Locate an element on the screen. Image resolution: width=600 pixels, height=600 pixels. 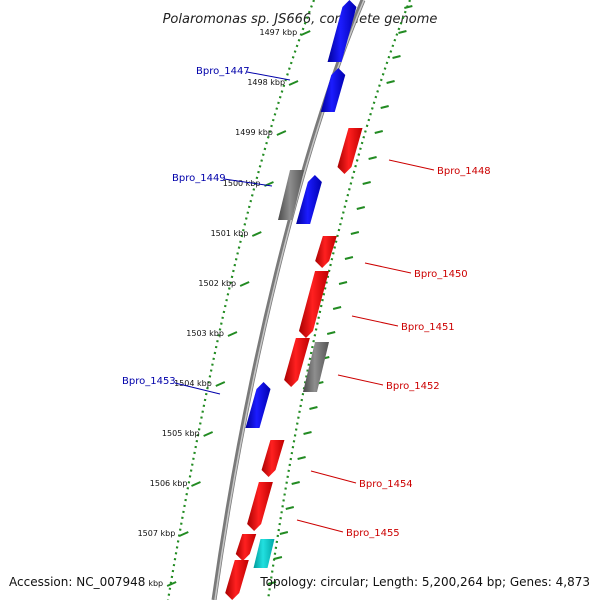
tick-label: 1507 kbp is located at coordinates (157, 533).